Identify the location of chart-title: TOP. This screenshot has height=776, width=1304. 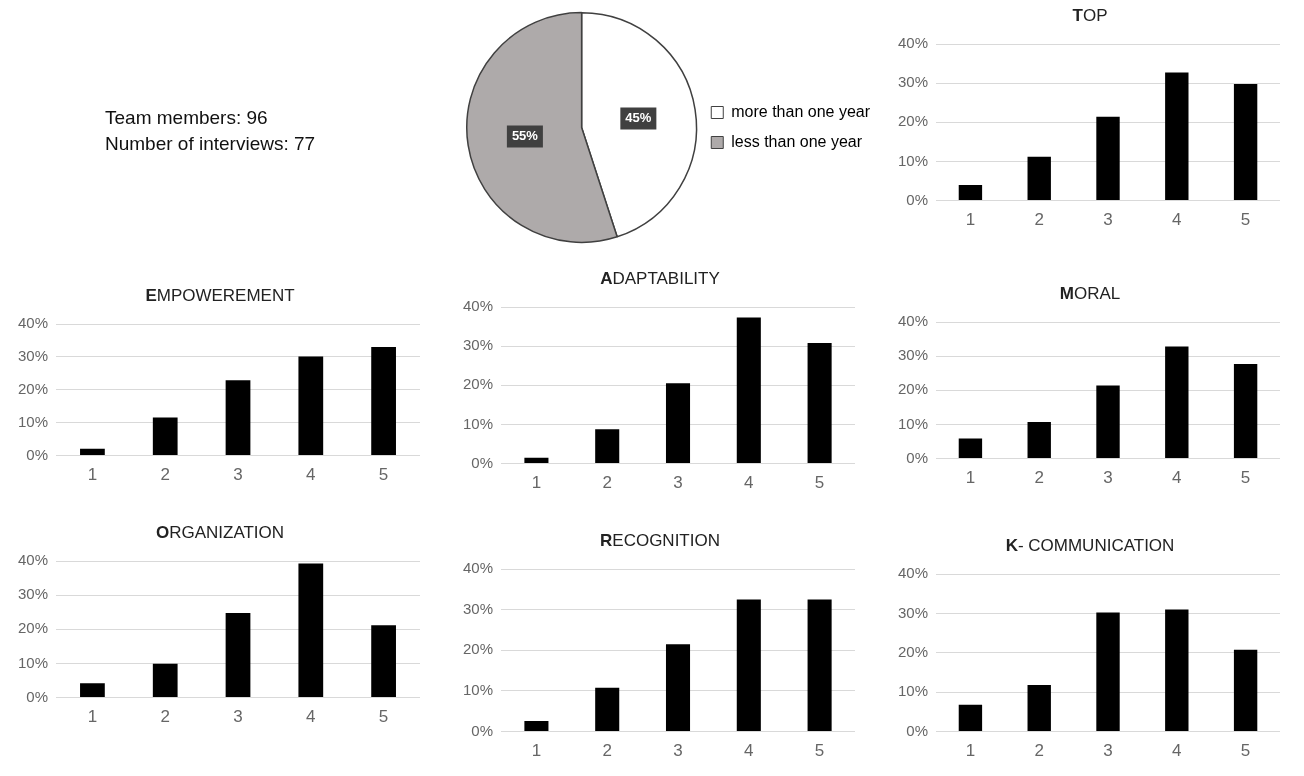
(1090, 16).